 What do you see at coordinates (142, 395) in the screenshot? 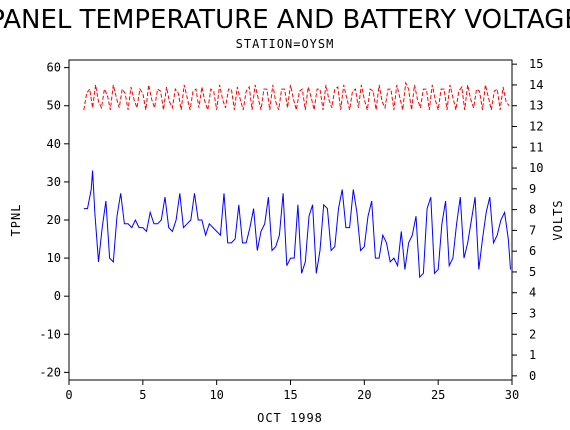
I see `x-tick-label: 5` at bounding box center [142, 395].